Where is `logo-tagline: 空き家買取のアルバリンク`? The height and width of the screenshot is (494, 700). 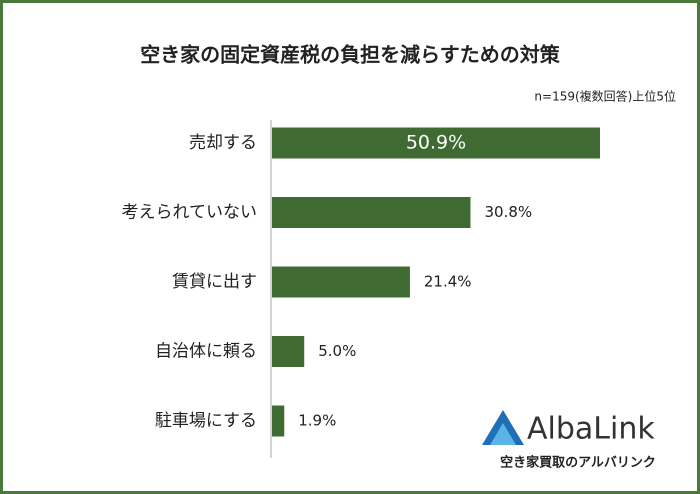
logo-tagline: 空き家買取のアルバリンク is located at coordinates (578, 463).